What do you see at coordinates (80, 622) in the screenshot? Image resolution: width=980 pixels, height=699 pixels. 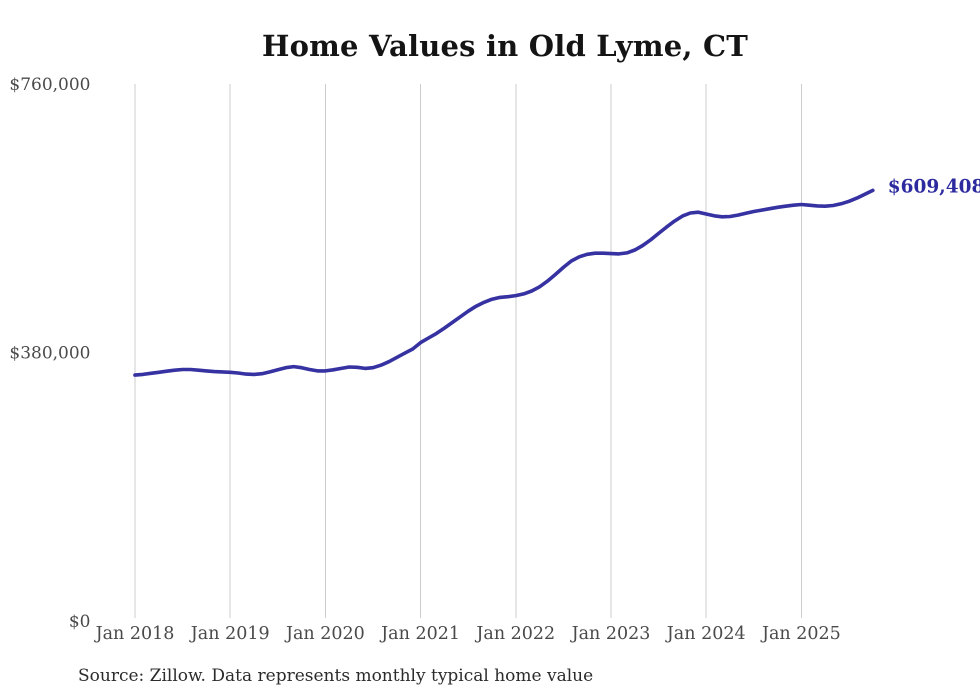 I see `y-axis-tick-label: $0` at bounding box center [80, 622].